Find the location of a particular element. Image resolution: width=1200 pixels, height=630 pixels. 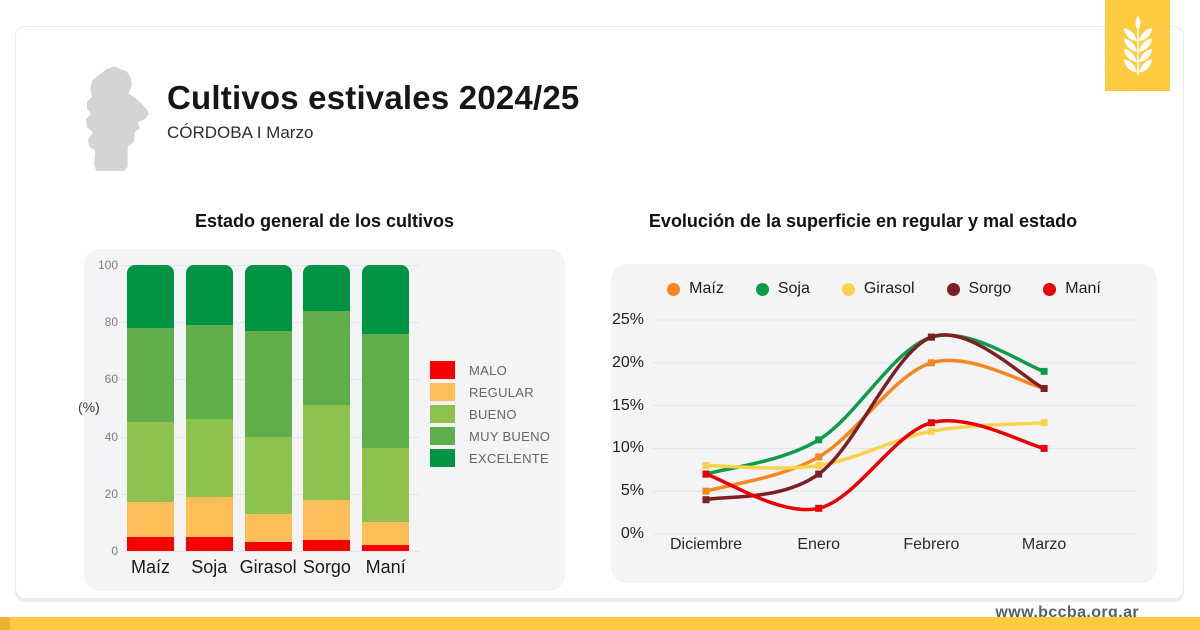

legend-item-maíz: Maíz is located at coordinates (695, 289).